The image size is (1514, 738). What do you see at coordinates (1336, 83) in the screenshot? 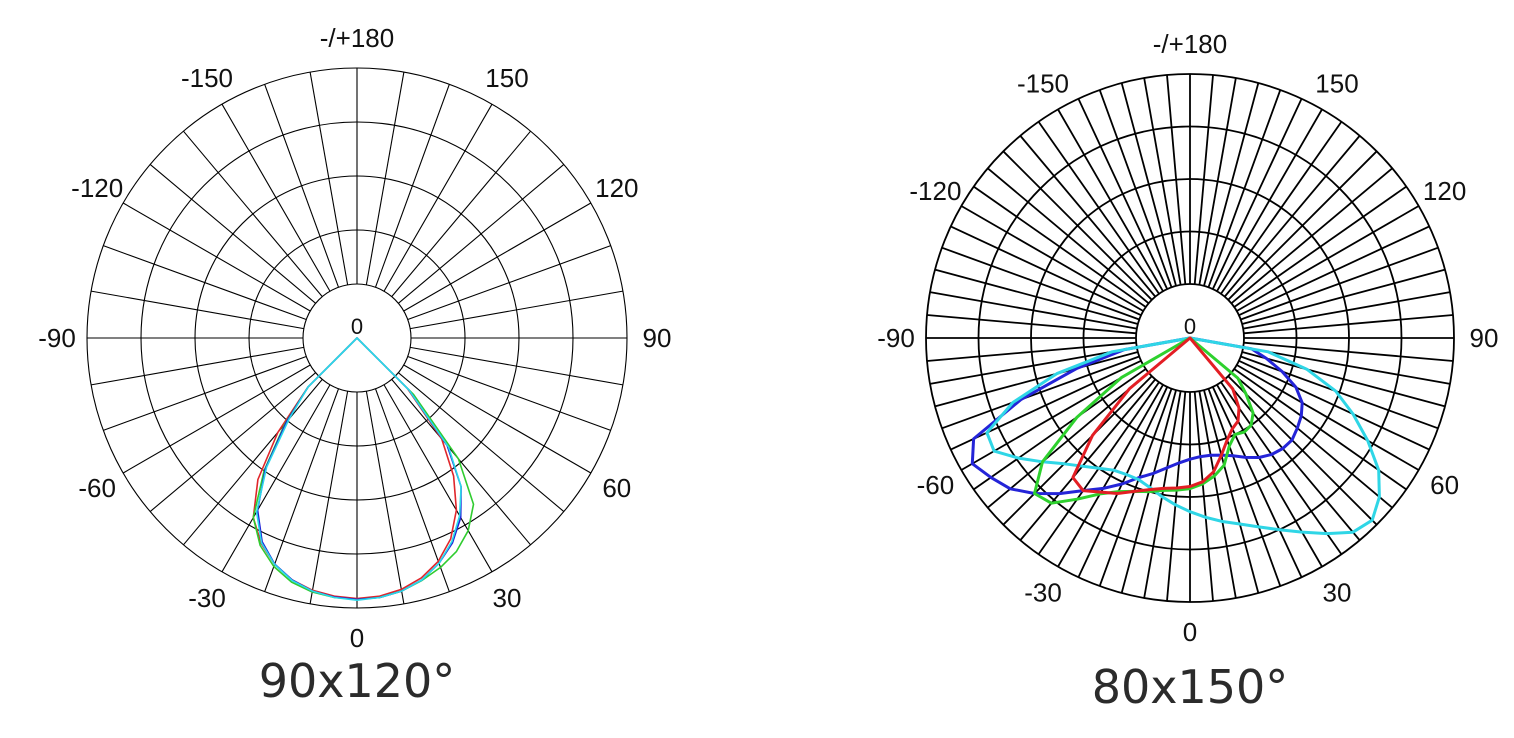
I see `angle-label: 150` at bounding box center [1336, 83].